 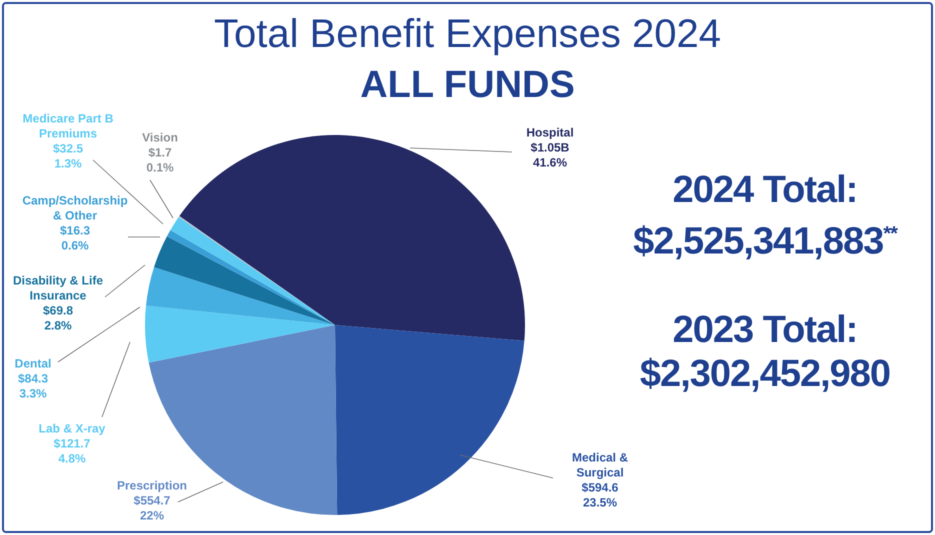 I want to click on chart-subtitle: ALL FUNDS, so click(x=467, y=85).